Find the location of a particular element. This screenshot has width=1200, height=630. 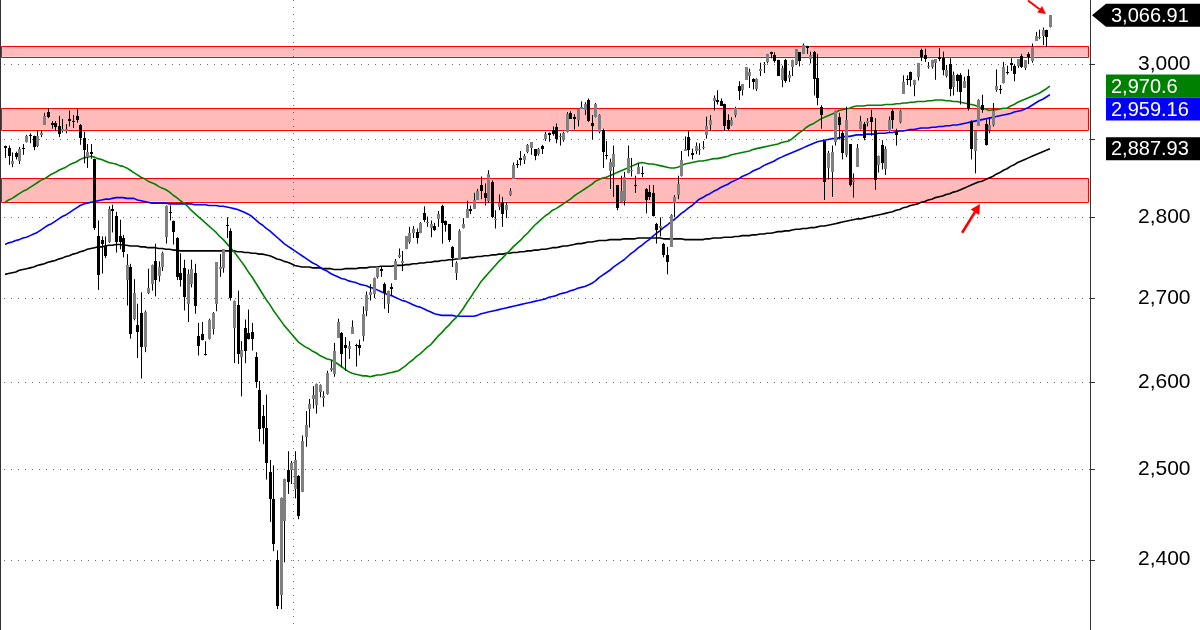

y-tick-label: 2,800 is located at coordinates (1164, 216).